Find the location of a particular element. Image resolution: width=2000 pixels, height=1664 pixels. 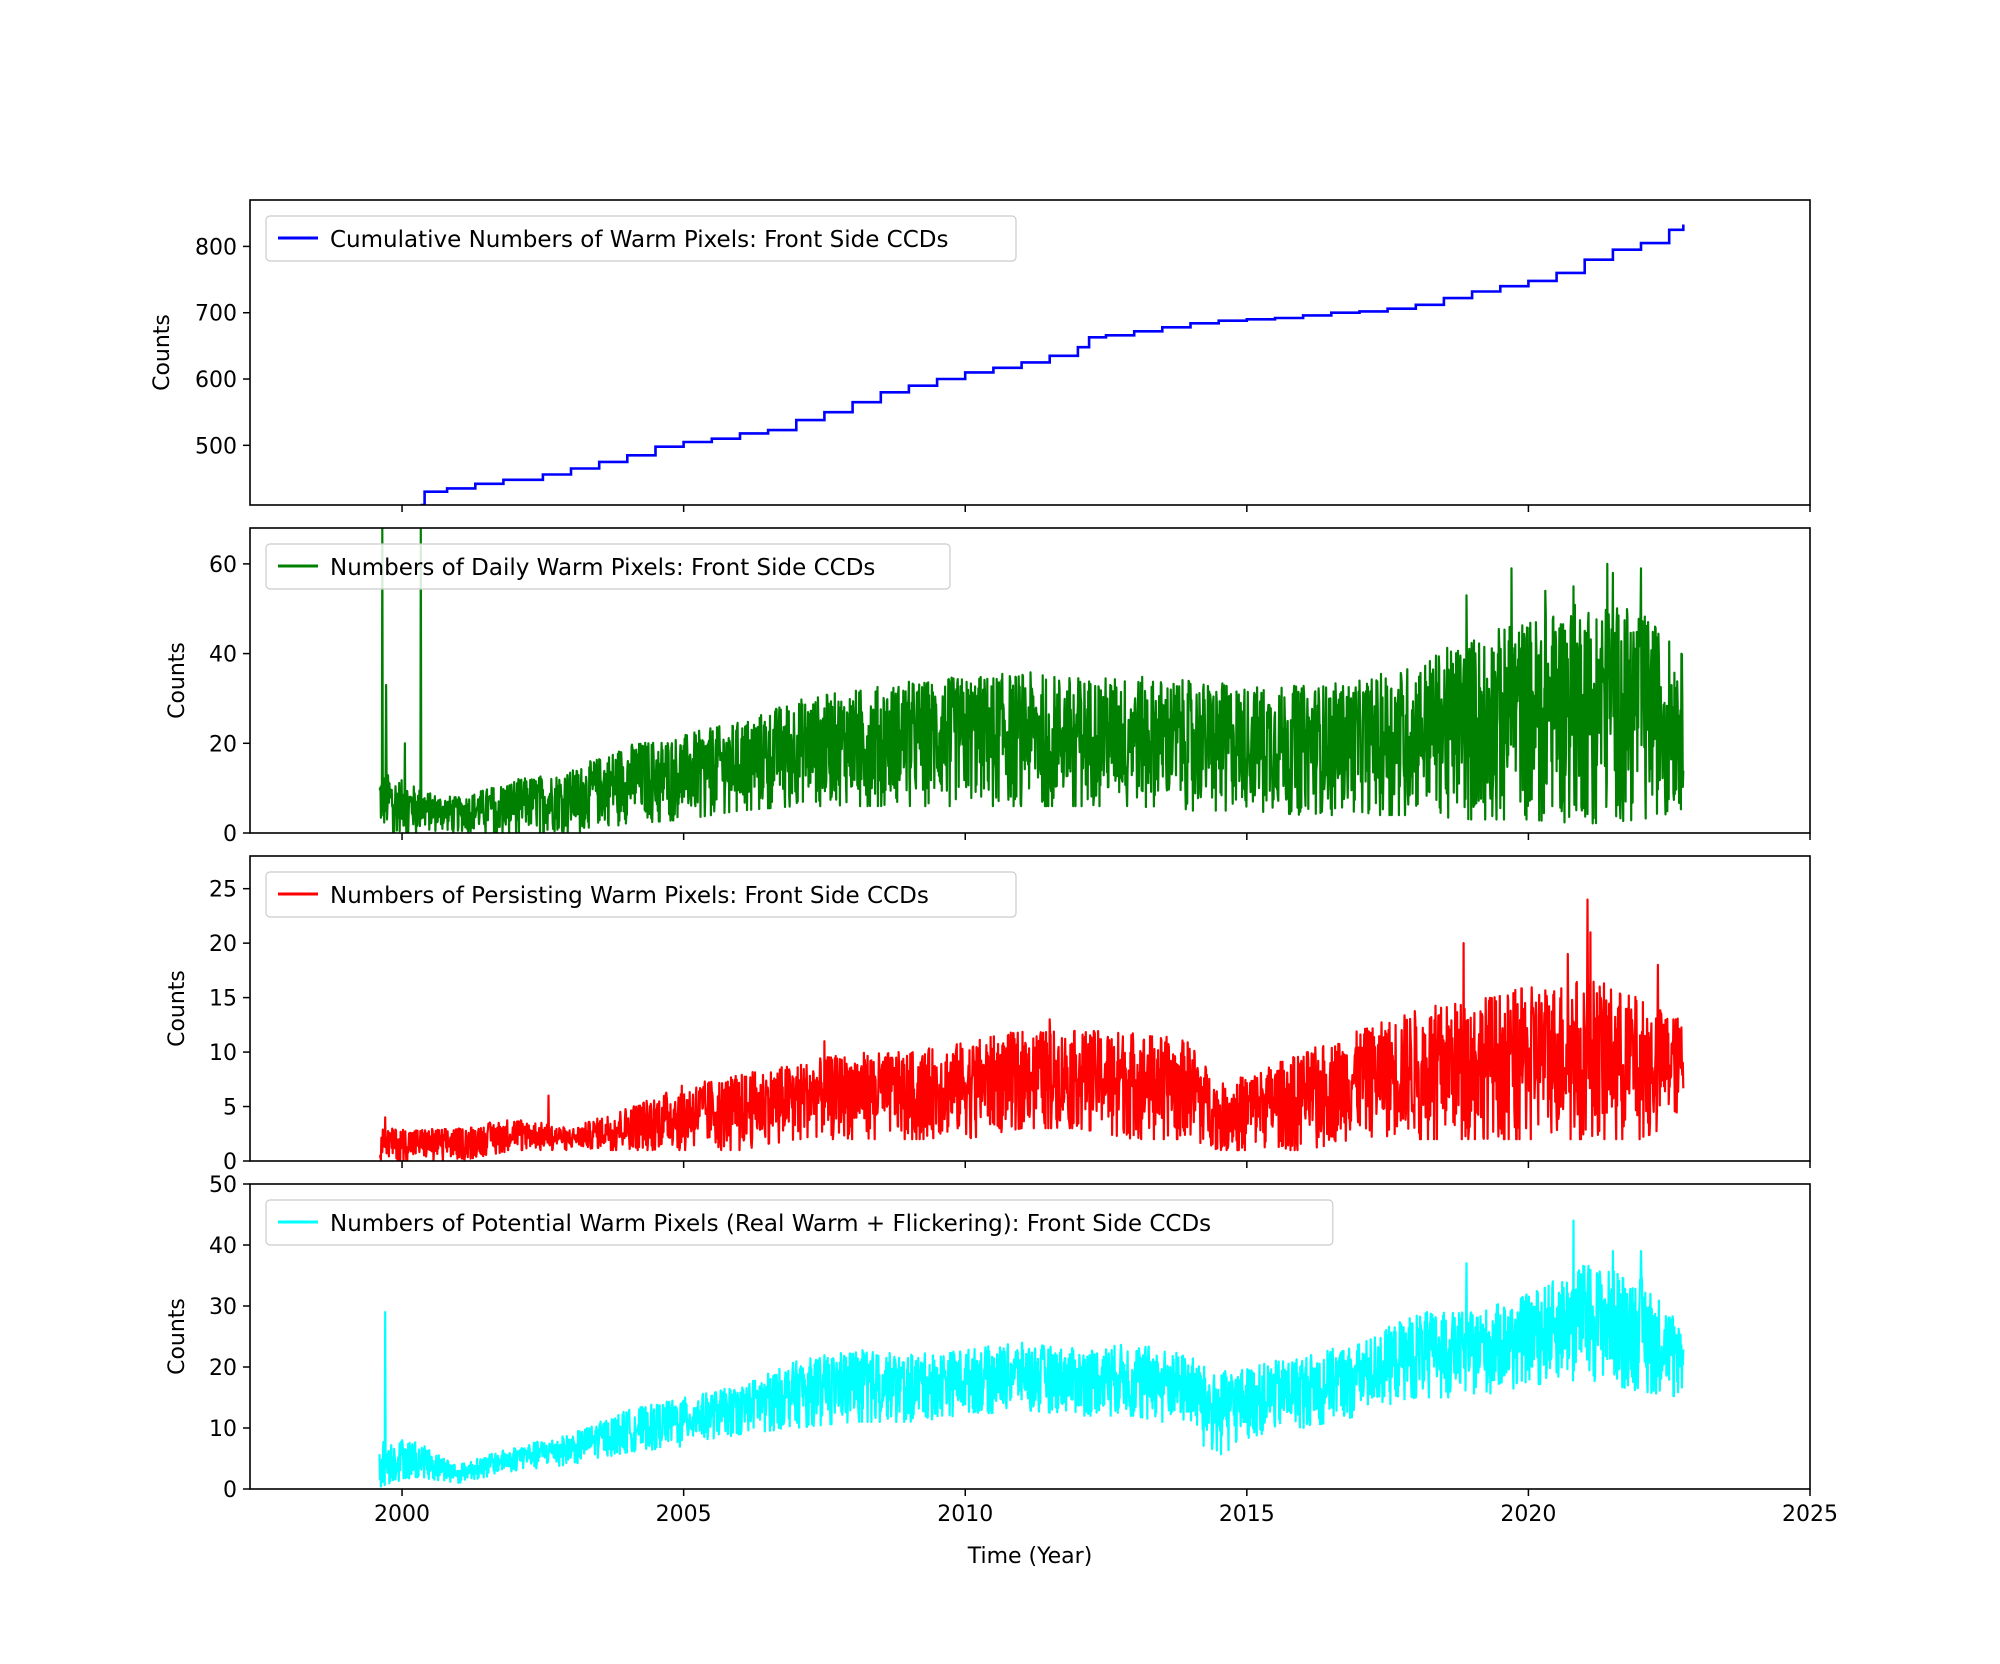

y-tick-label: 50 is located at coordinates (223, 1185).